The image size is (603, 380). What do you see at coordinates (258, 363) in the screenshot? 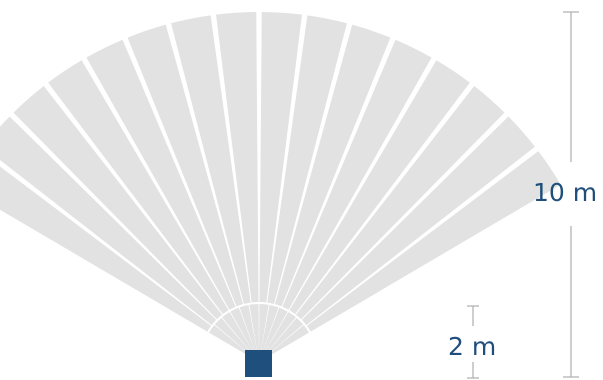
I see `sensor-icon` at bounding box center [258, 363].